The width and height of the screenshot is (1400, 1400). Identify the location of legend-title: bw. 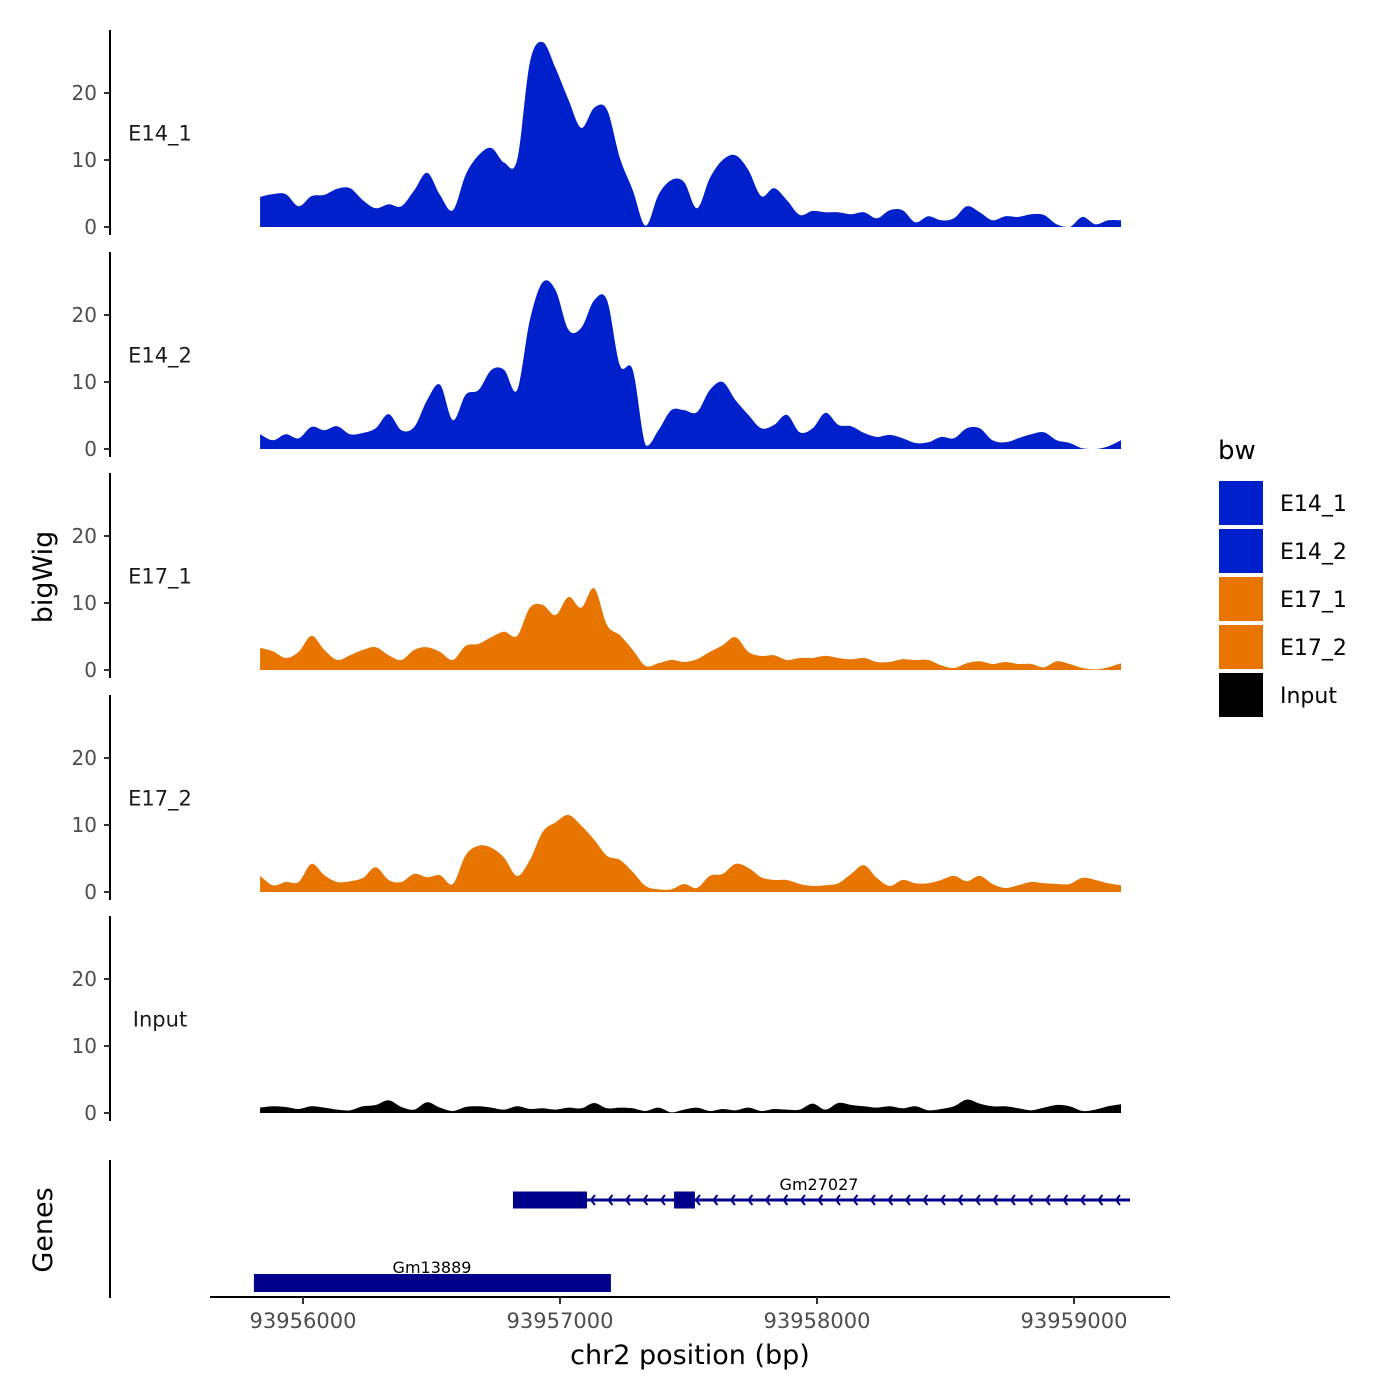
(1237, 451).